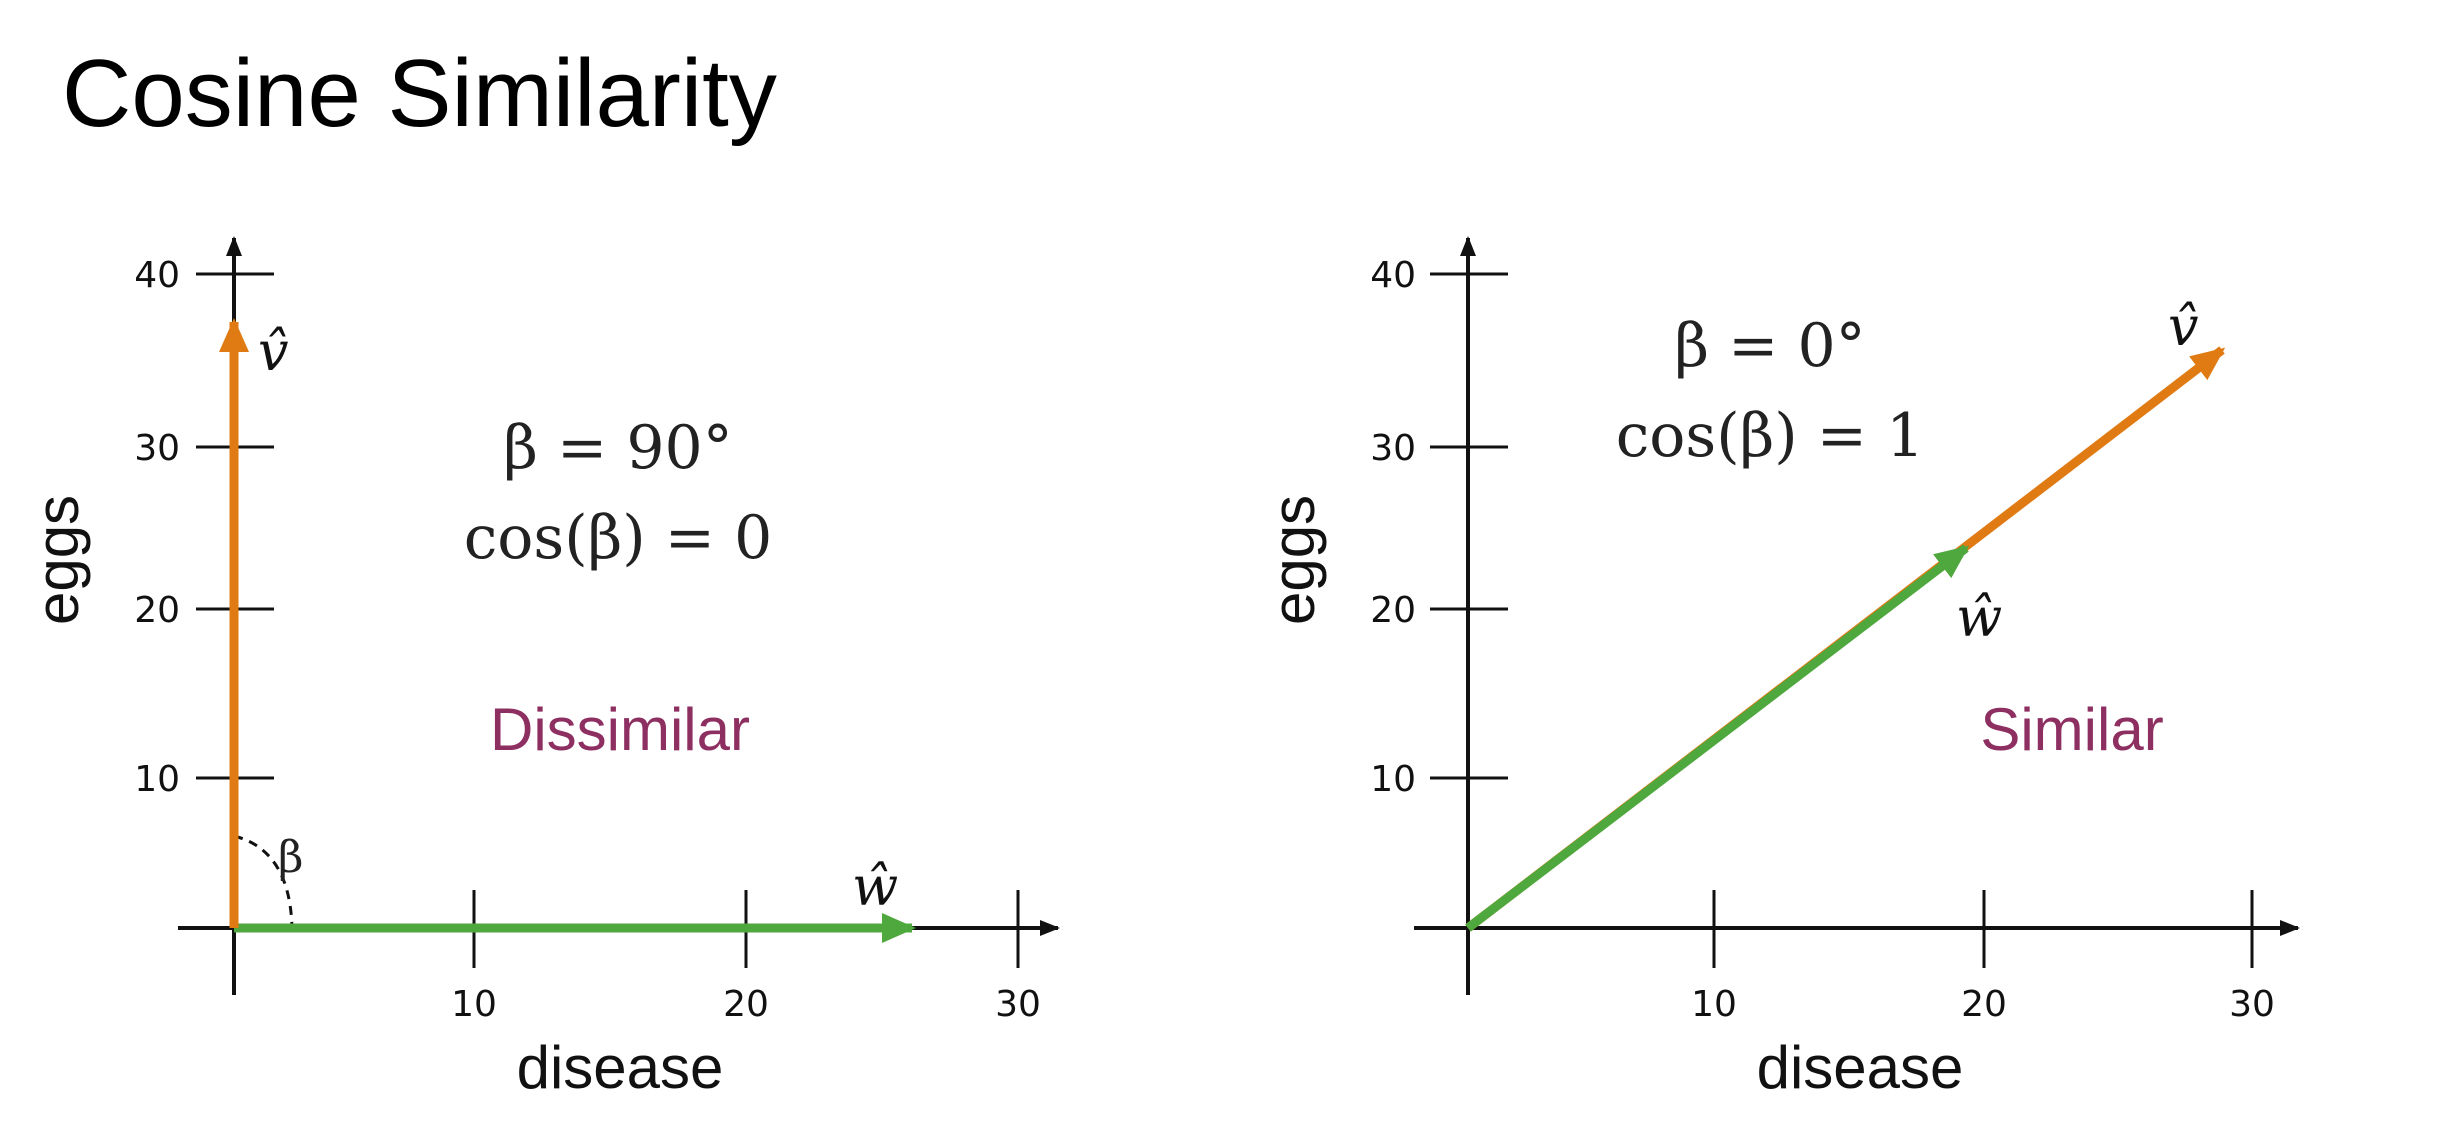 The image size is (2448, 1127). What do you see at coordinates (1769, 346) in the screenshot?
I see `angle-equation: β = 0°` at bounding box center [1769, 346].